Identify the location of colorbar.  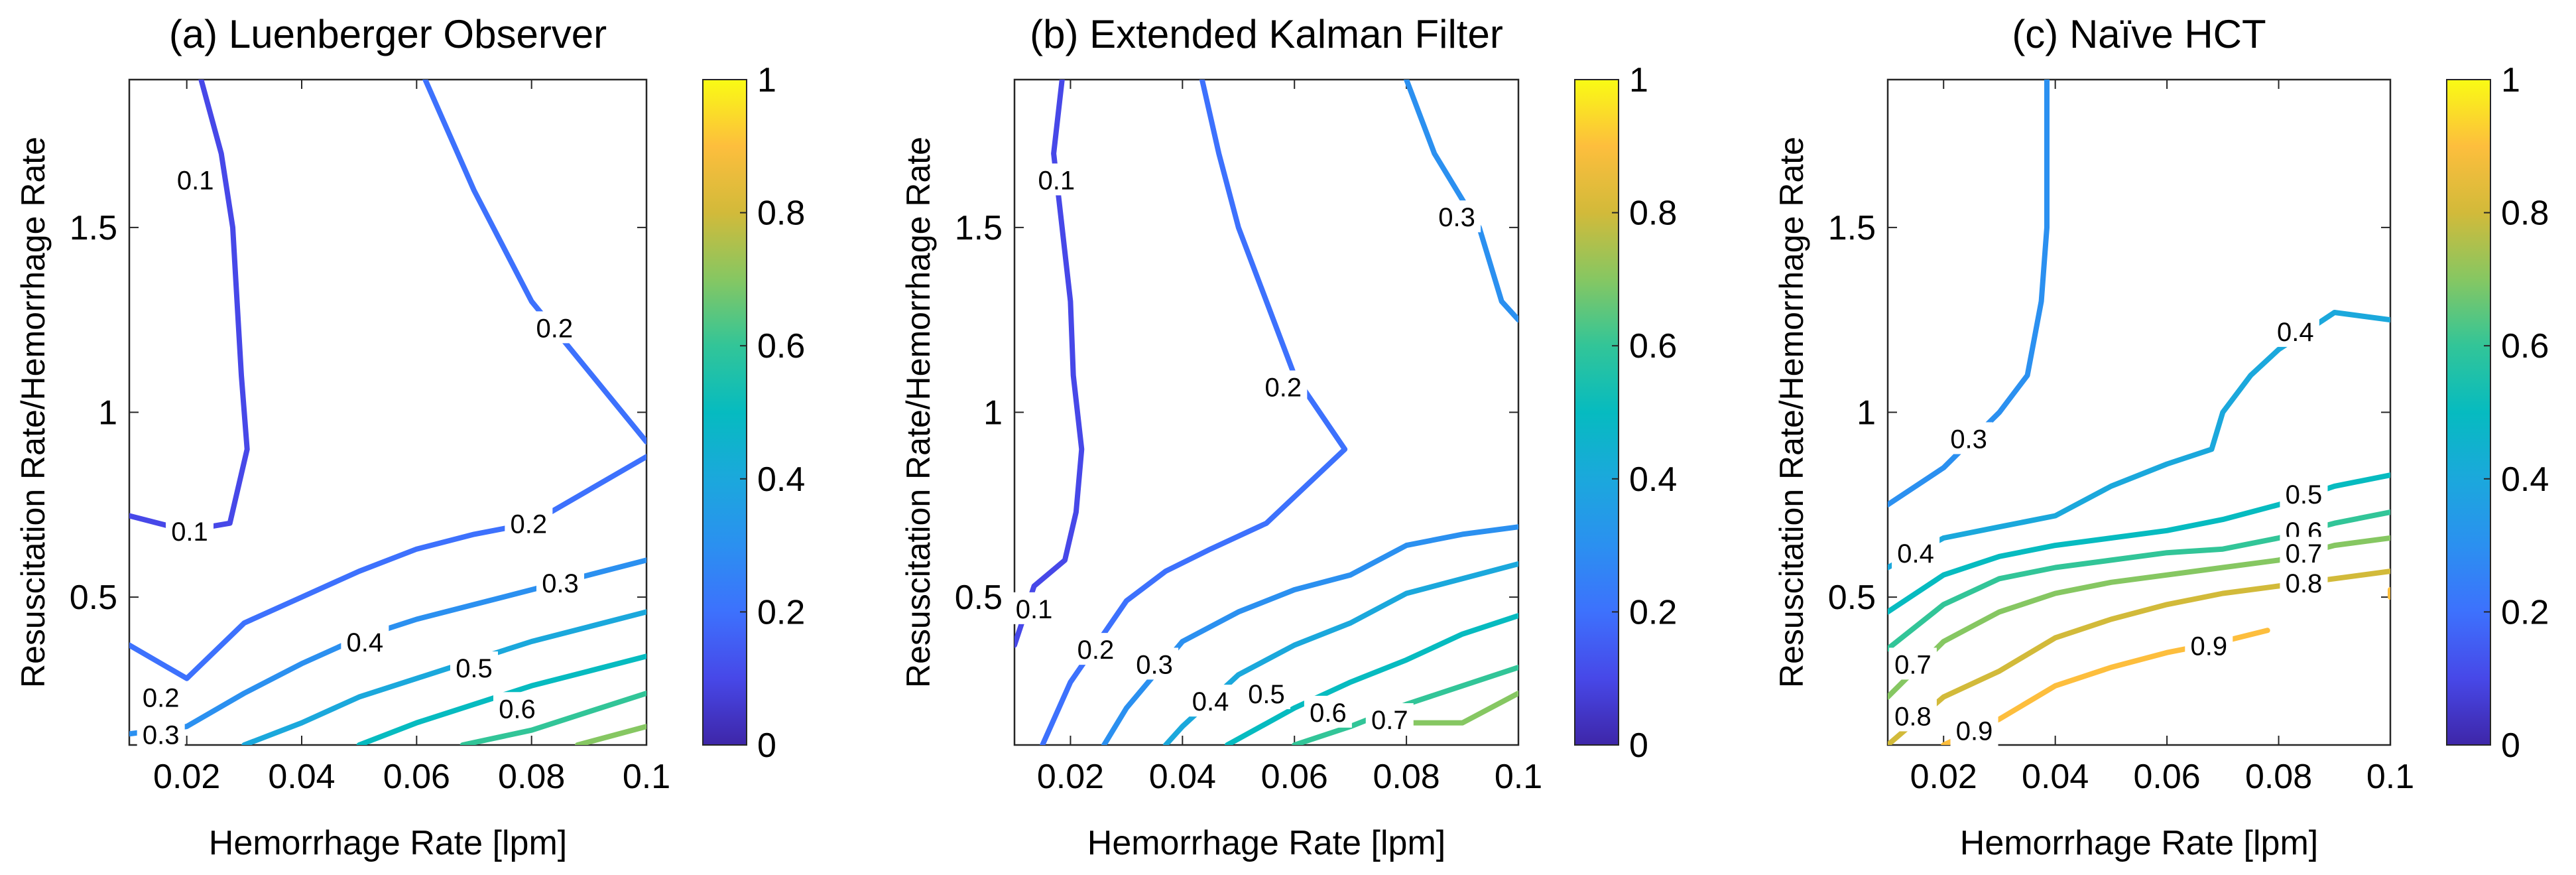
(2468, 412).